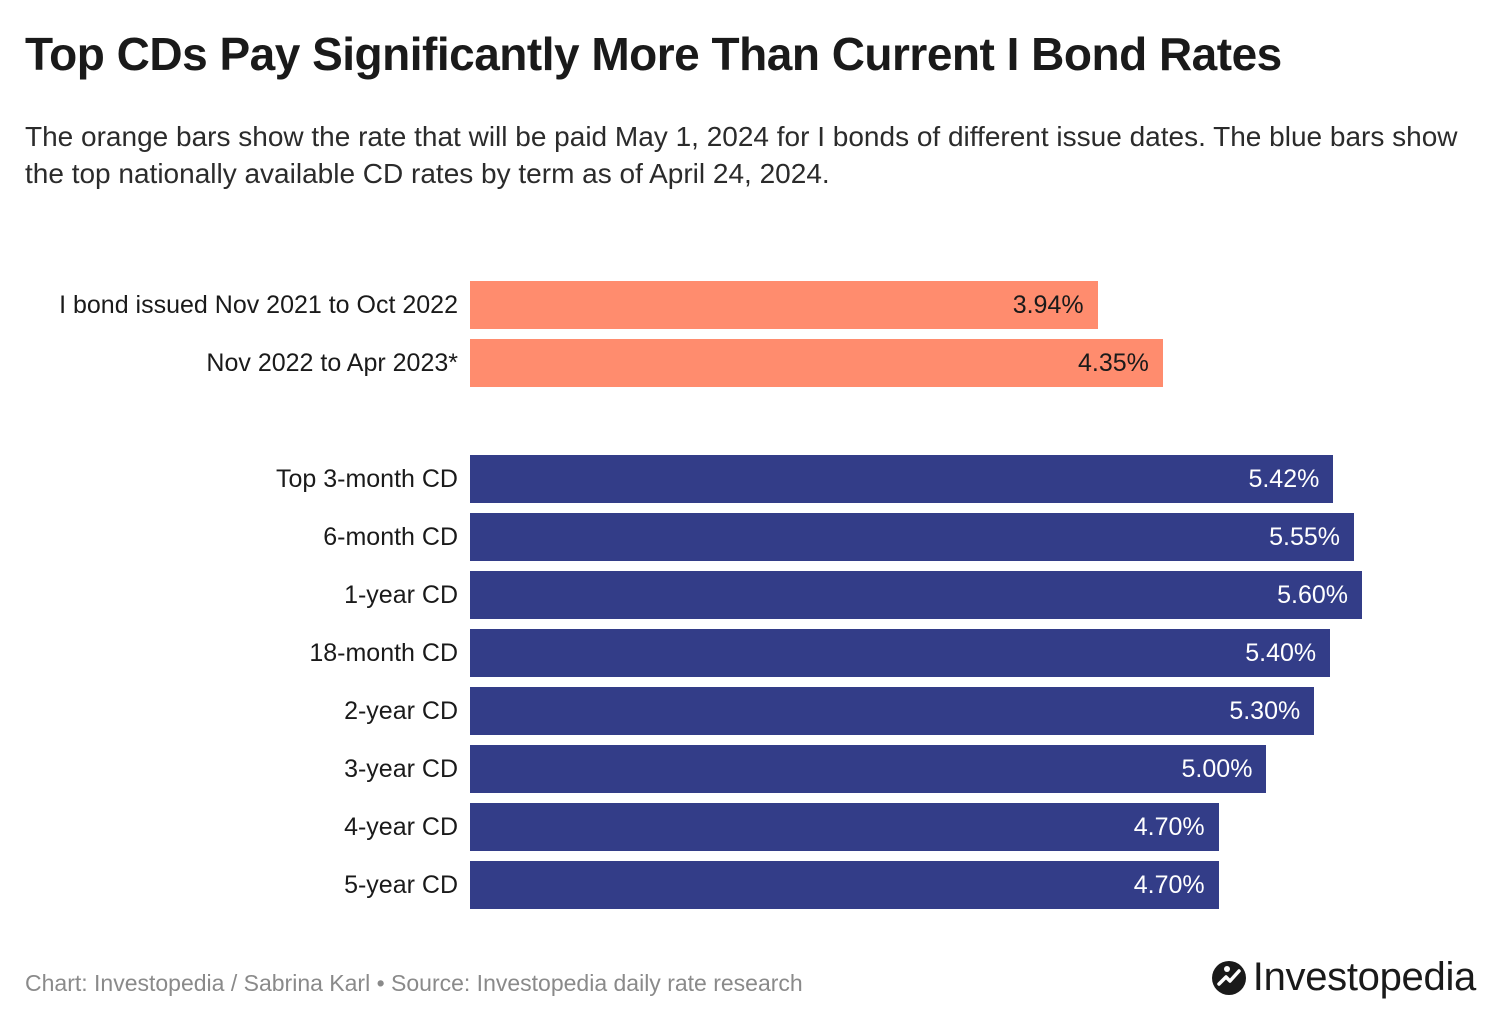  Describe the element at coordinates (401, 595) in the screenshot. I see `category-label: 1-year CD` at that location.